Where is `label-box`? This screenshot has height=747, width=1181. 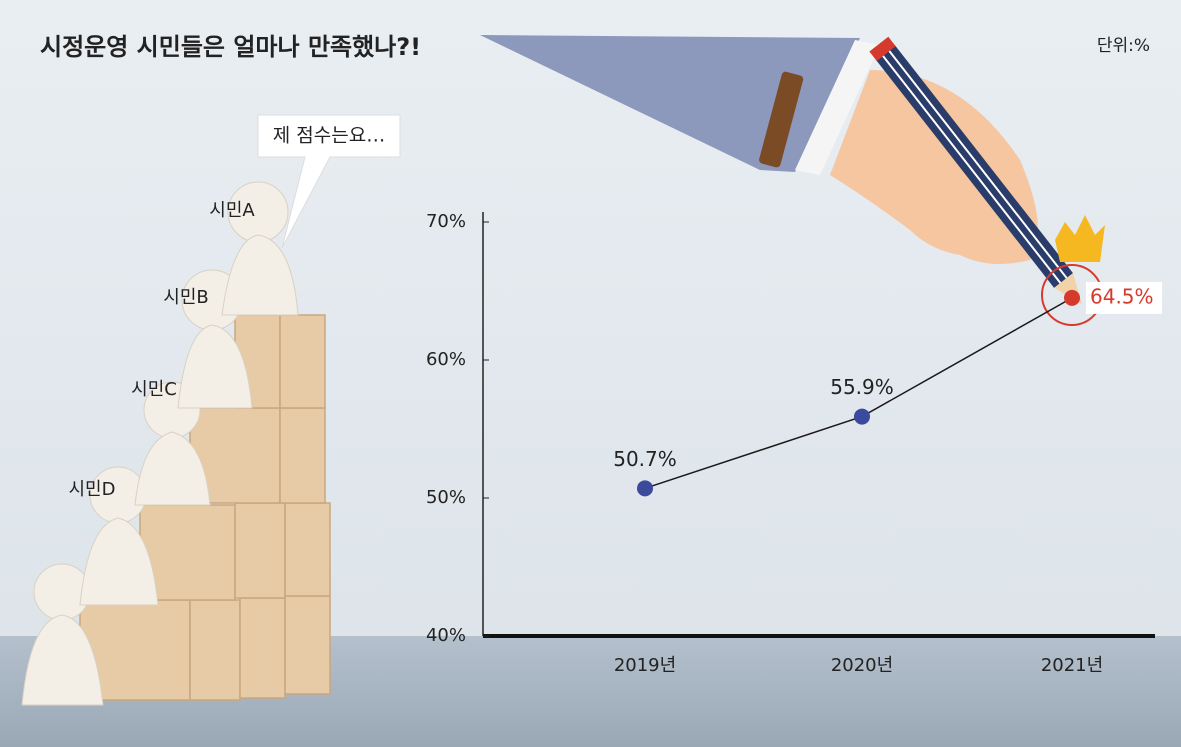
label-box is located at coordinates (1124, 297).